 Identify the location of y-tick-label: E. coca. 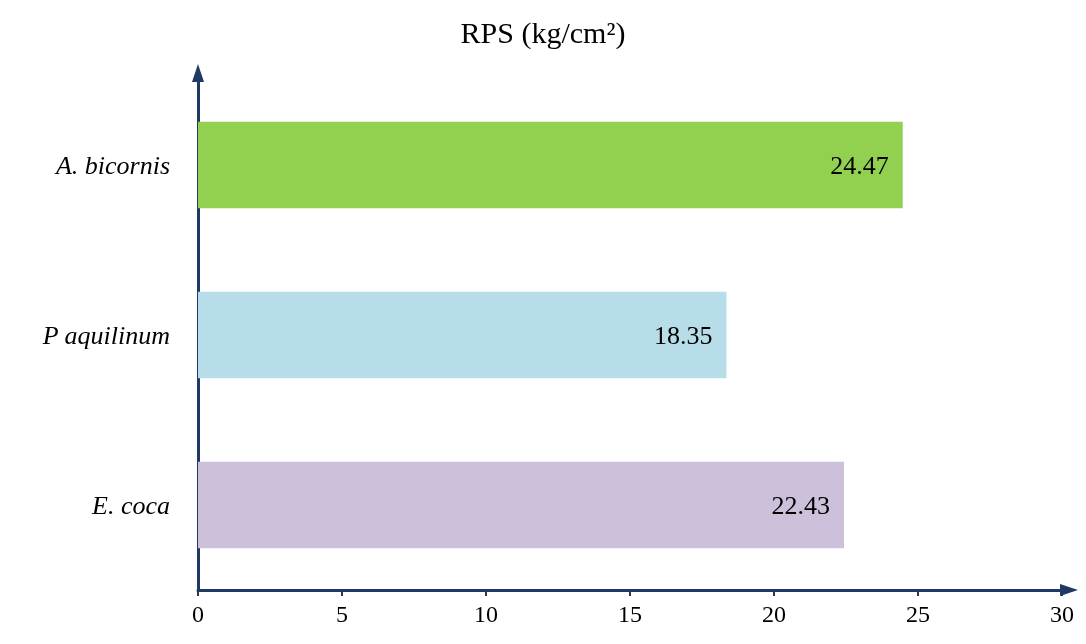
(130, 505).